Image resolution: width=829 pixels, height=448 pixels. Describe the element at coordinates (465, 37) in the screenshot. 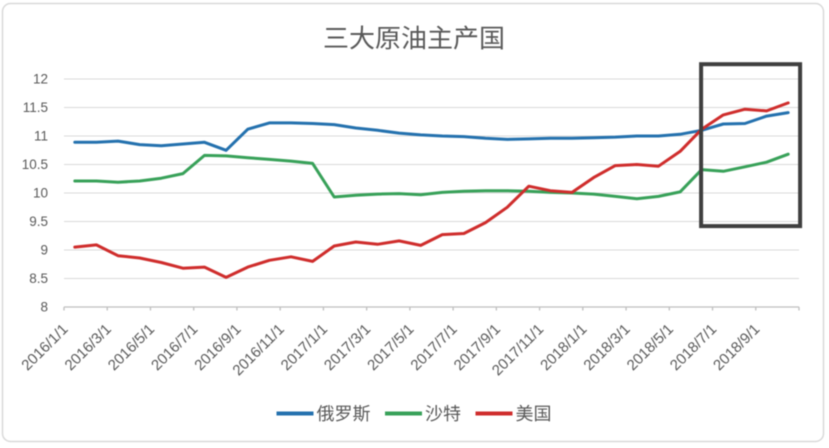

I see `cjk-glyph-产` at that location.